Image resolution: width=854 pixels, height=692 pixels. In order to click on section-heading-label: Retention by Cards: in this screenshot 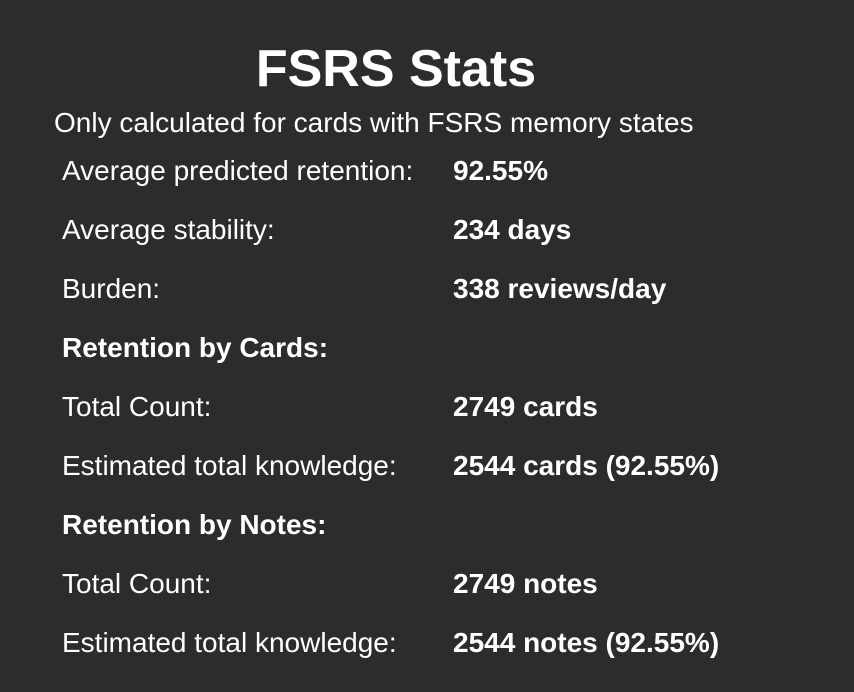, I will do `click(195, 347)`.